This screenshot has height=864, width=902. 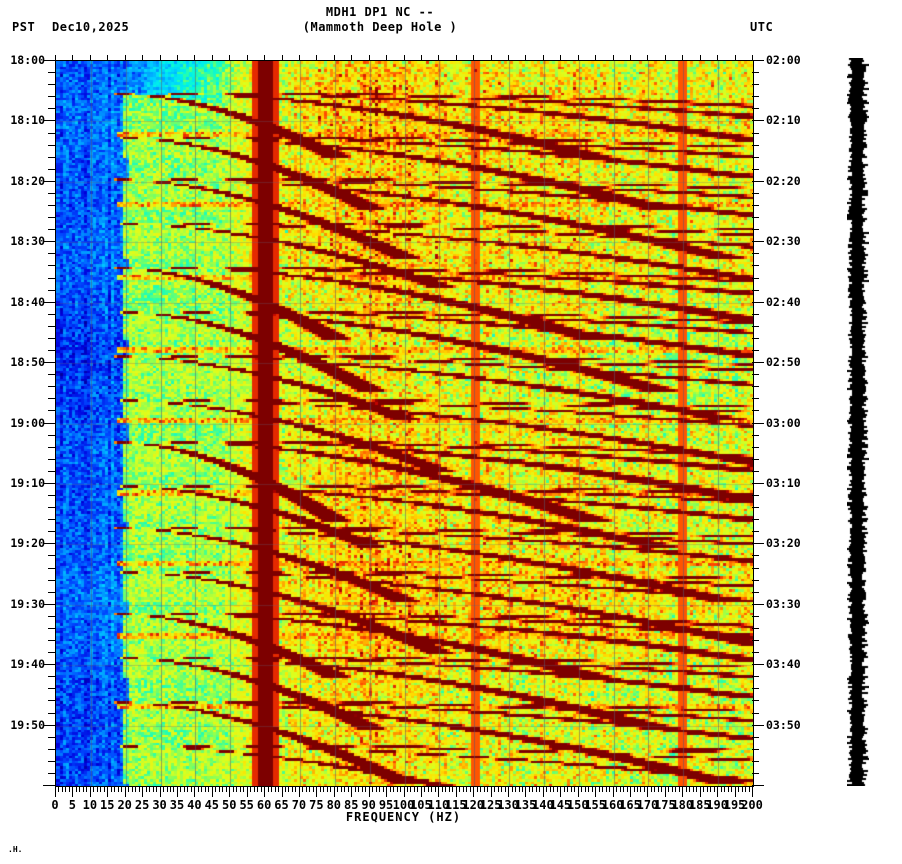 What do you see at coordinates (699, 805) in the screenshot?
I see `frequency-tick-label: 185` at bounding box center [699, 805].